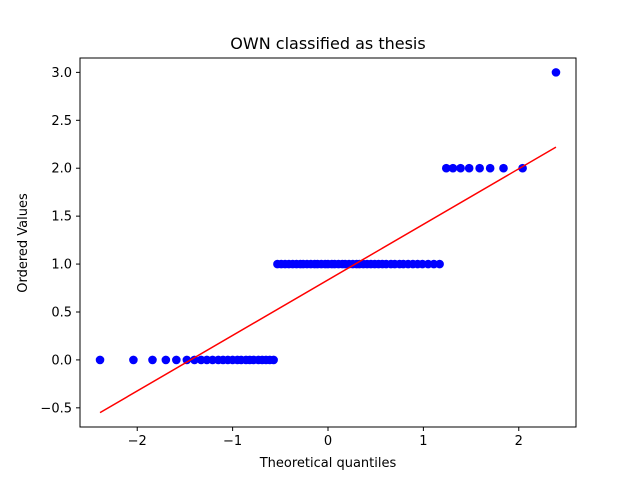 The height and width of the screenshot is (480, 640). What do you see at coordinates (23, 243) in the screenshot?
I see `y-axis-label: Ordered Values` at bounding box center [23, 243].